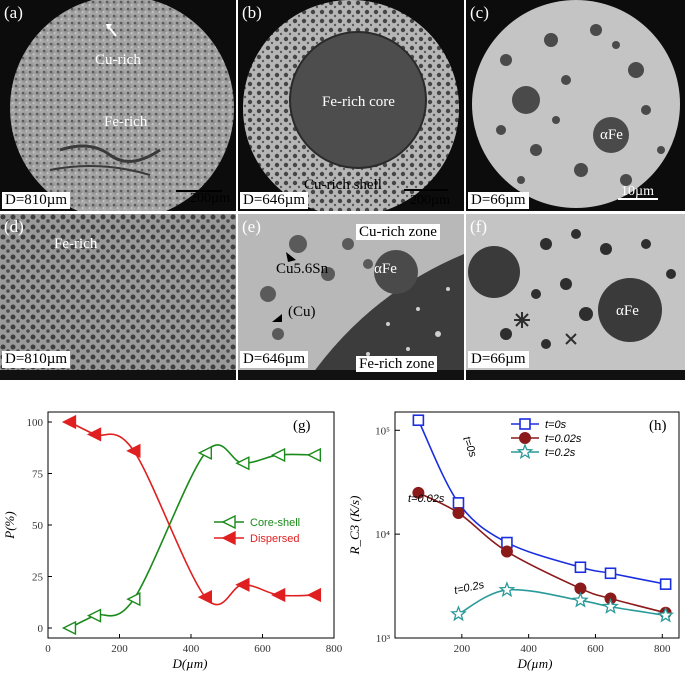 This screenshot has height=682, width=685. What do you see at coordinates (556, 425) in the screenshot?
I see `legend-label: t=0s` at bounding box center [556, 425].